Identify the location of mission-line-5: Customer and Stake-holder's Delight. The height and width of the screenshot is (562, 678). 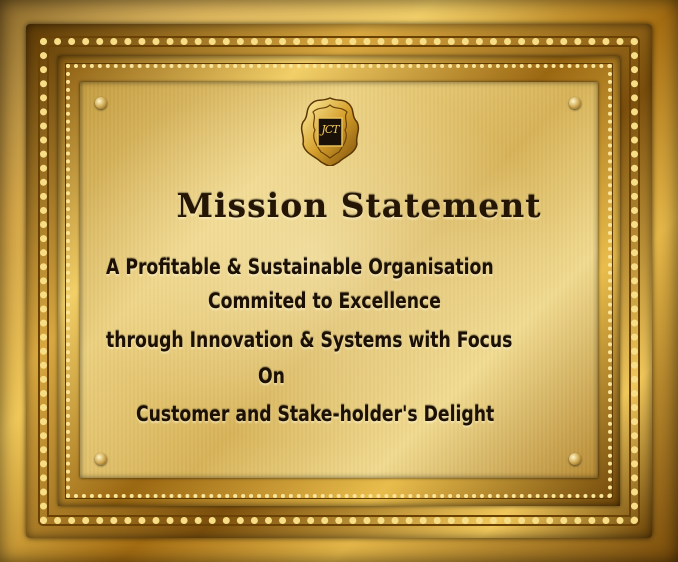
(315, 414).